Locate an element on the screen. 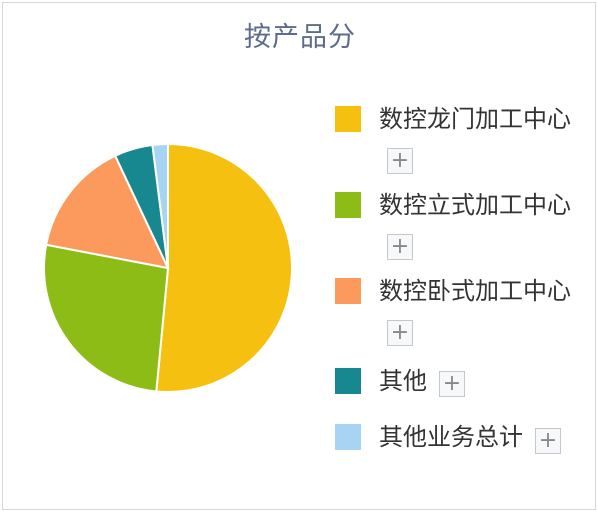 This screenshot has height=514, width=598. legend-label: 数控龙门加工中心 is located at coordinates (475, 119).